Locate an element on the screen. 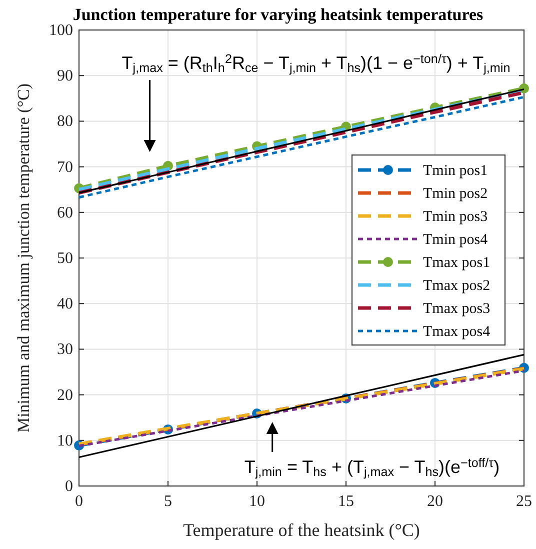  y-tick-label: 30 is located at coordinates (65, 349).